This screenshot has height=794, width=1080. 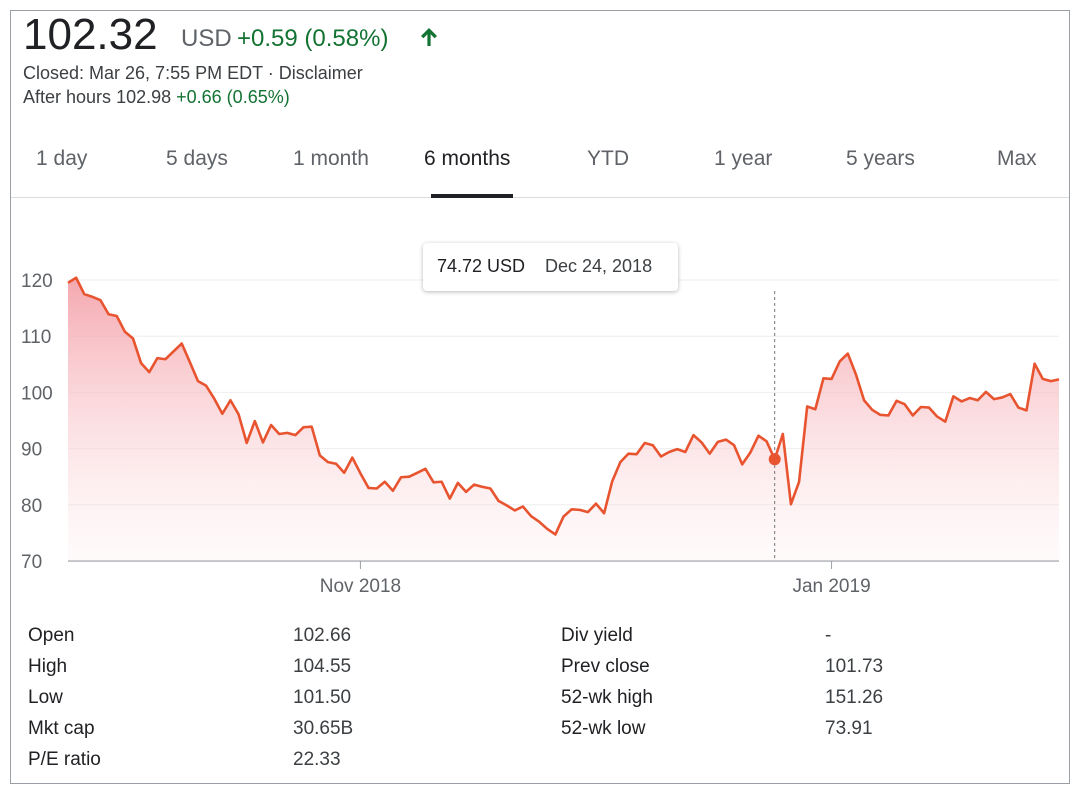 What do you see at coordinates (206, 38) in the screenshot?
I see `currency: USD` at bounding box center [206, 38].